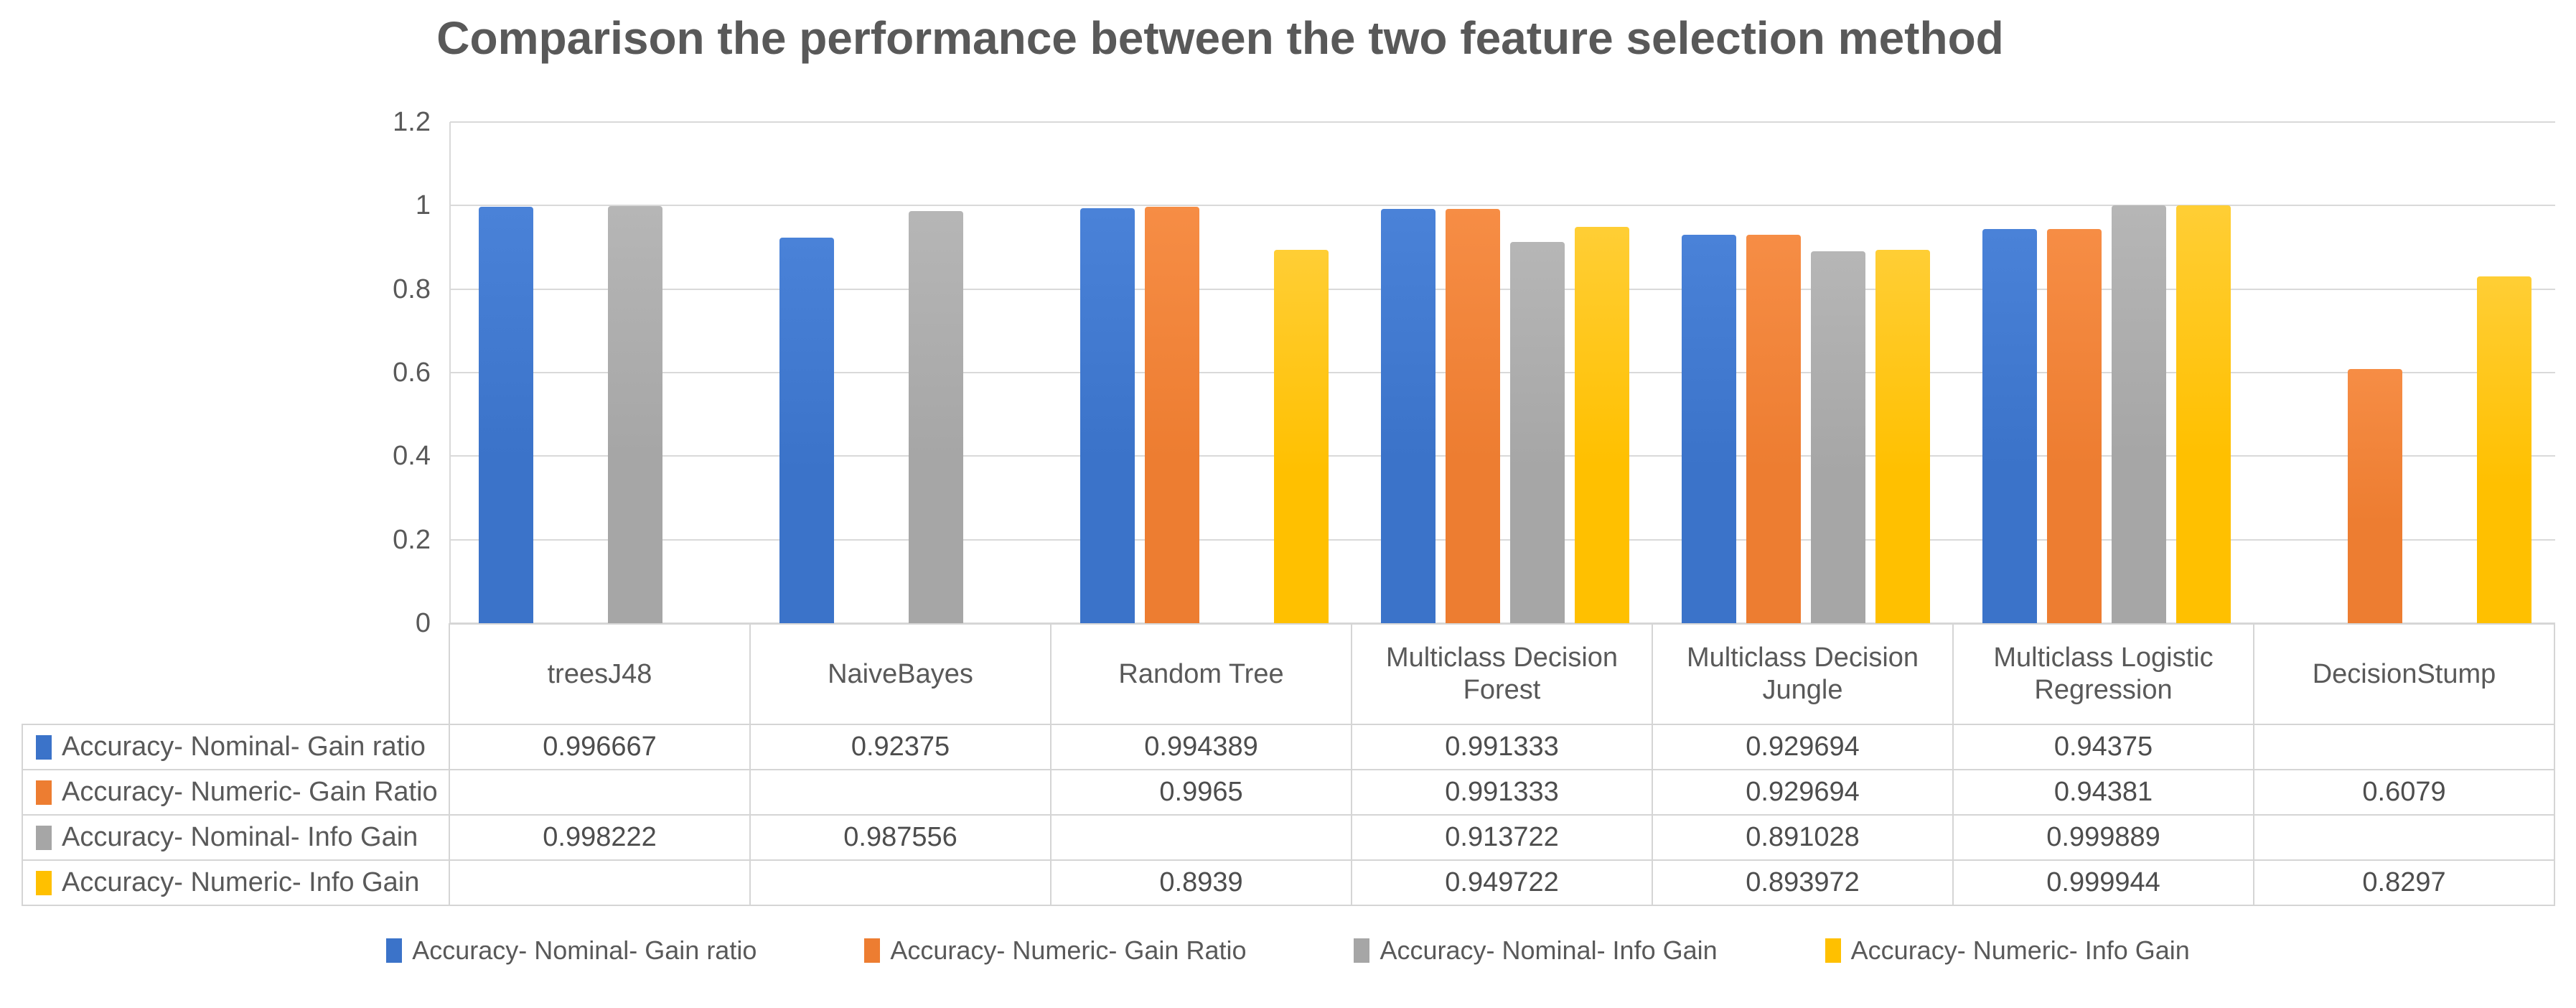 This screenshot has width=2576, height=1008. I want to click on bar-series4-category3, so click(1301, 436).